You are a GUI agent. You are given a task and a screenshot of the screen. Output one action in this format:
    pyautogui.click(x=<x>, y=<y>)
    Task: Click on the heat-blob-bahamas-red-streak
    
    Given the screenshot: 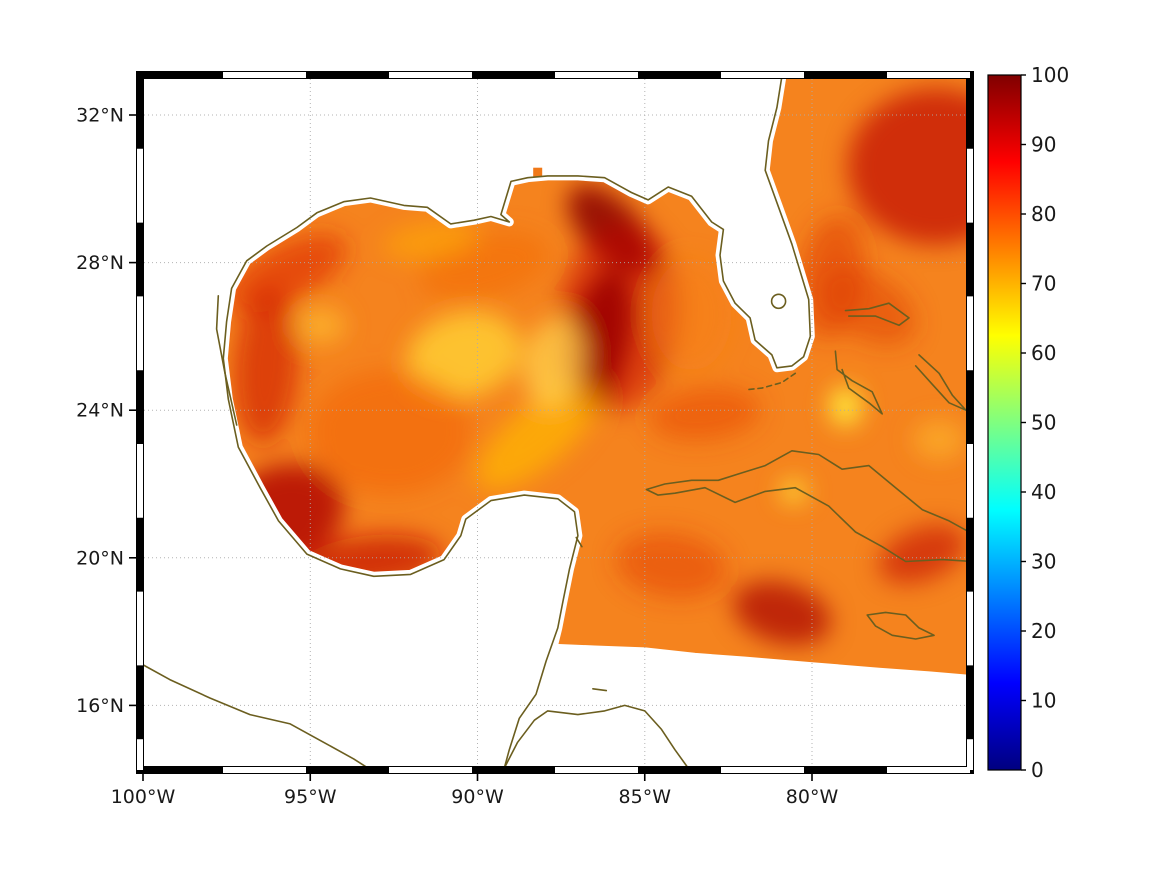 What is the action you would take?
    pyautogui.click(x=869, y=307)
    